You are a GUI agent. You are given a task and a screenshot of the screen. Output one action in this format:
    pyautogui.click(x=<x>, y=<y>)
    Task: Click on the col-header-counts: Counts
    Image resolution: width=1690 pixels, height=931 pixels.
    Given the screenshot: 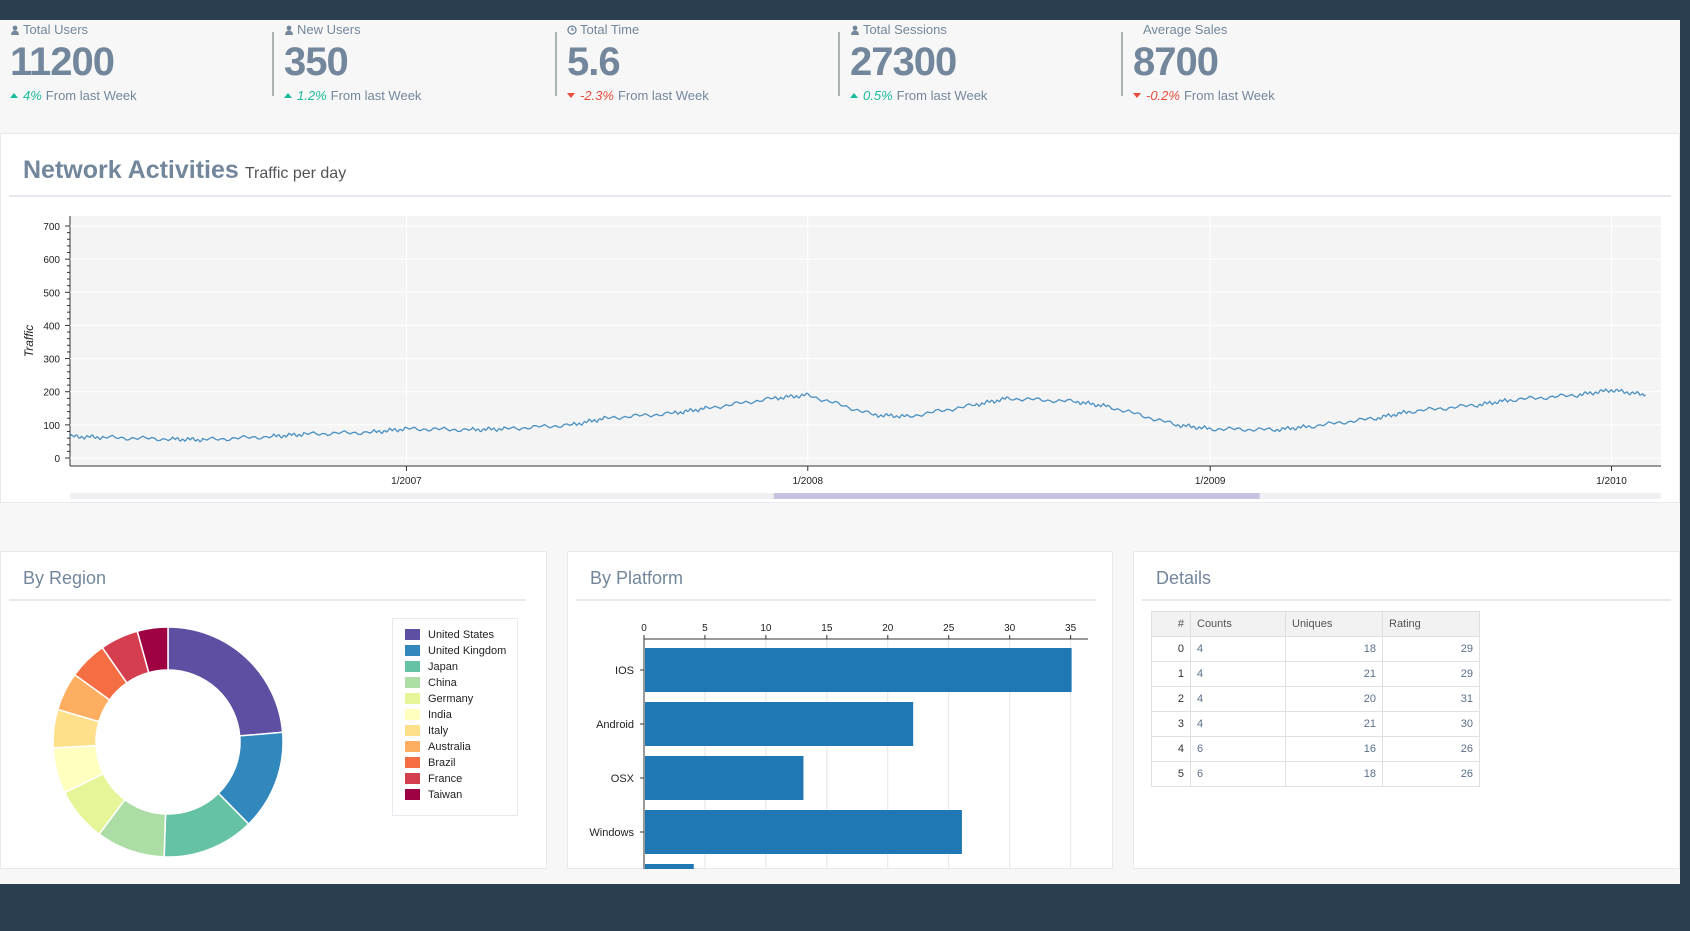 What is the action you would take?
    pyautogui.click(x=1238, y=624)
    